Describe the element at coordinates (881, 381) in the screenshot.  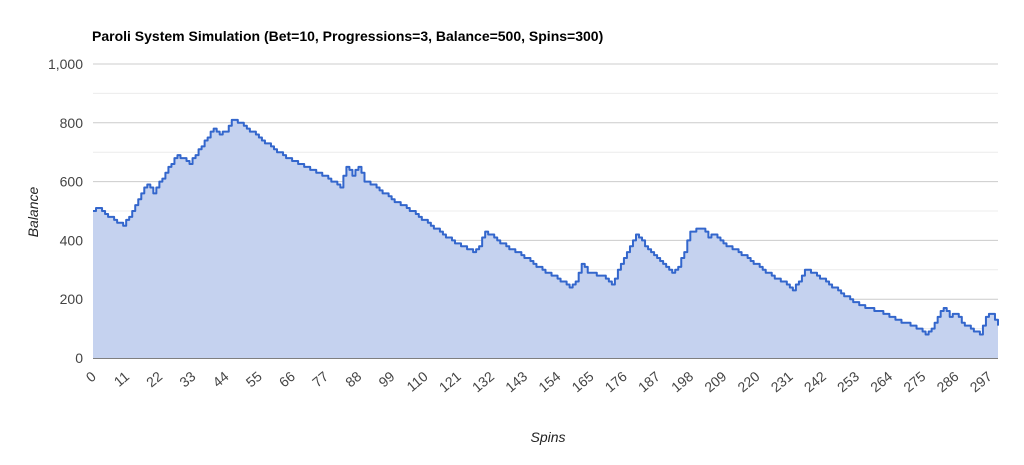
I see `x-tick-label: 264` at that location.